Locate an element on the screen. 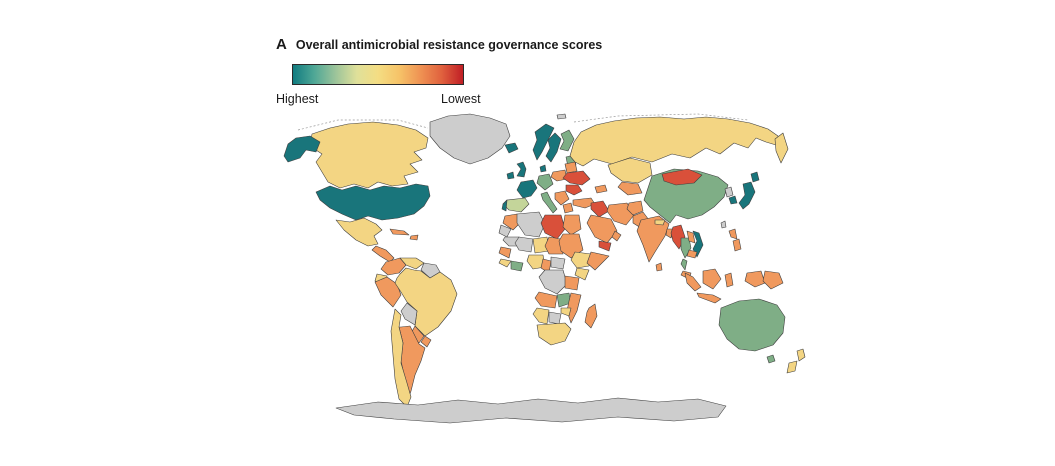 The height and width of the screenshot is (466, 1055). region-france is located at coordinates (527, 189).